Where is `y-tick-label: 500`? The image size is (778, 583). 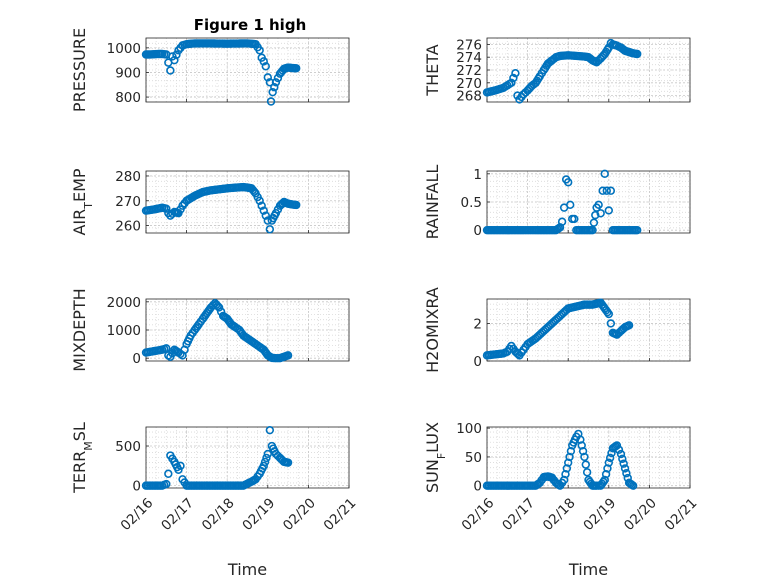
y-tick-label: 500 is located at coordinates (128, 447).